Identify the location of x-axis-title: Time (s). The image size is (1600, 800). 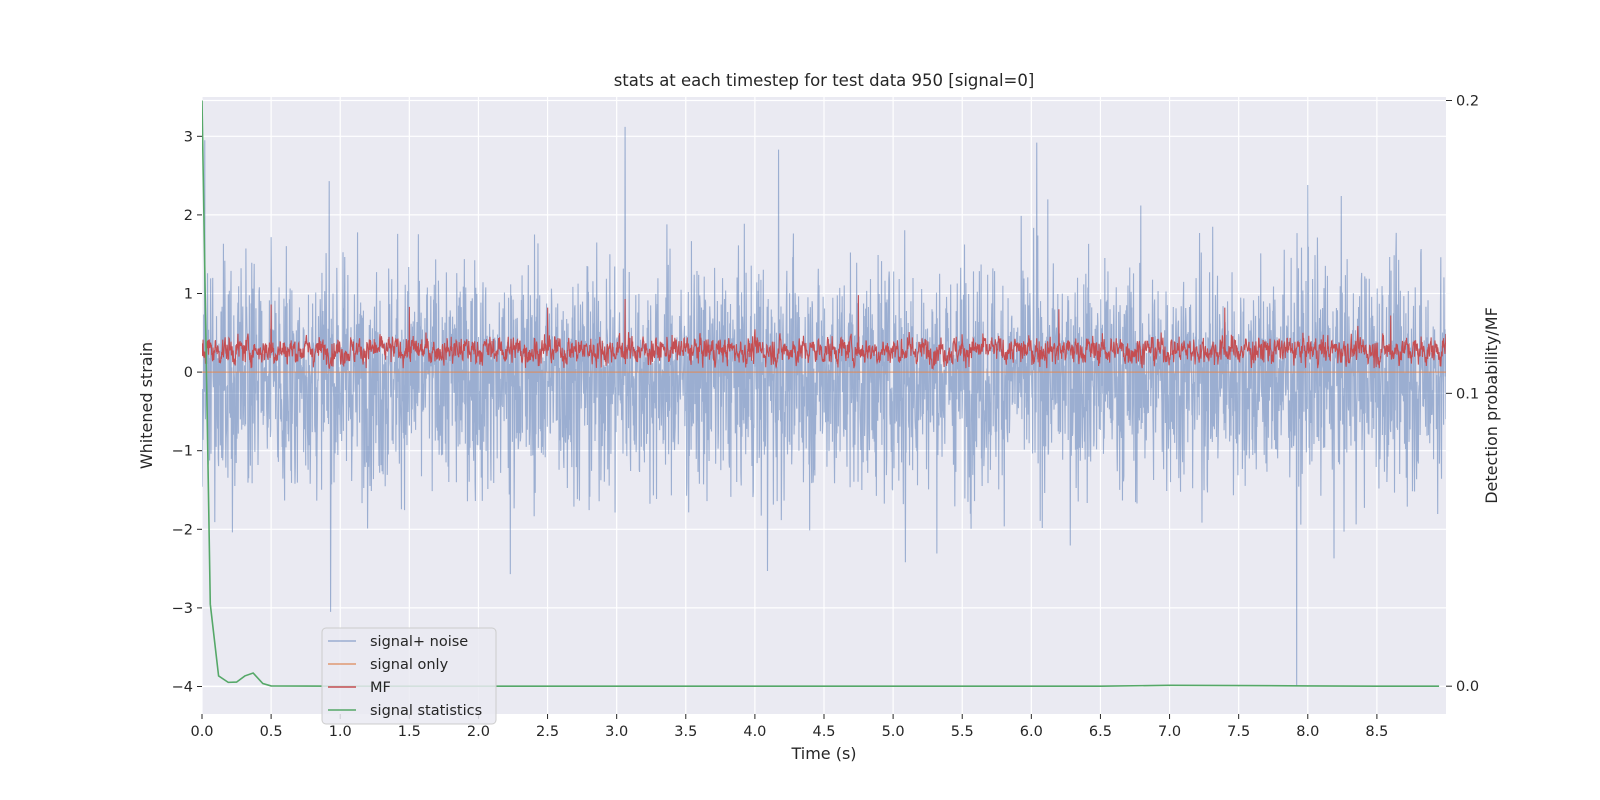
(823, 753).